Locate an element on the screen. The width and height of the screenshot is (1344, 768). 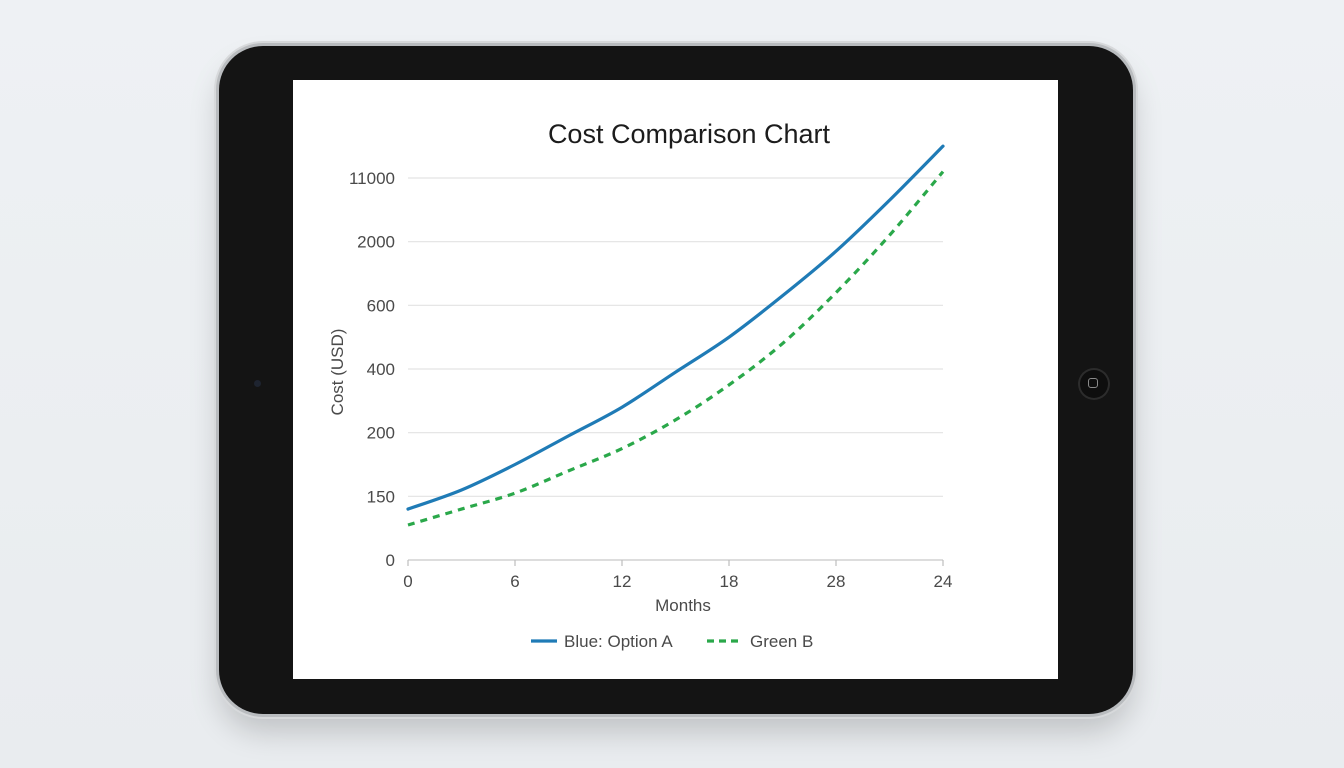
camera-icon is located at coordinates (257, 383).